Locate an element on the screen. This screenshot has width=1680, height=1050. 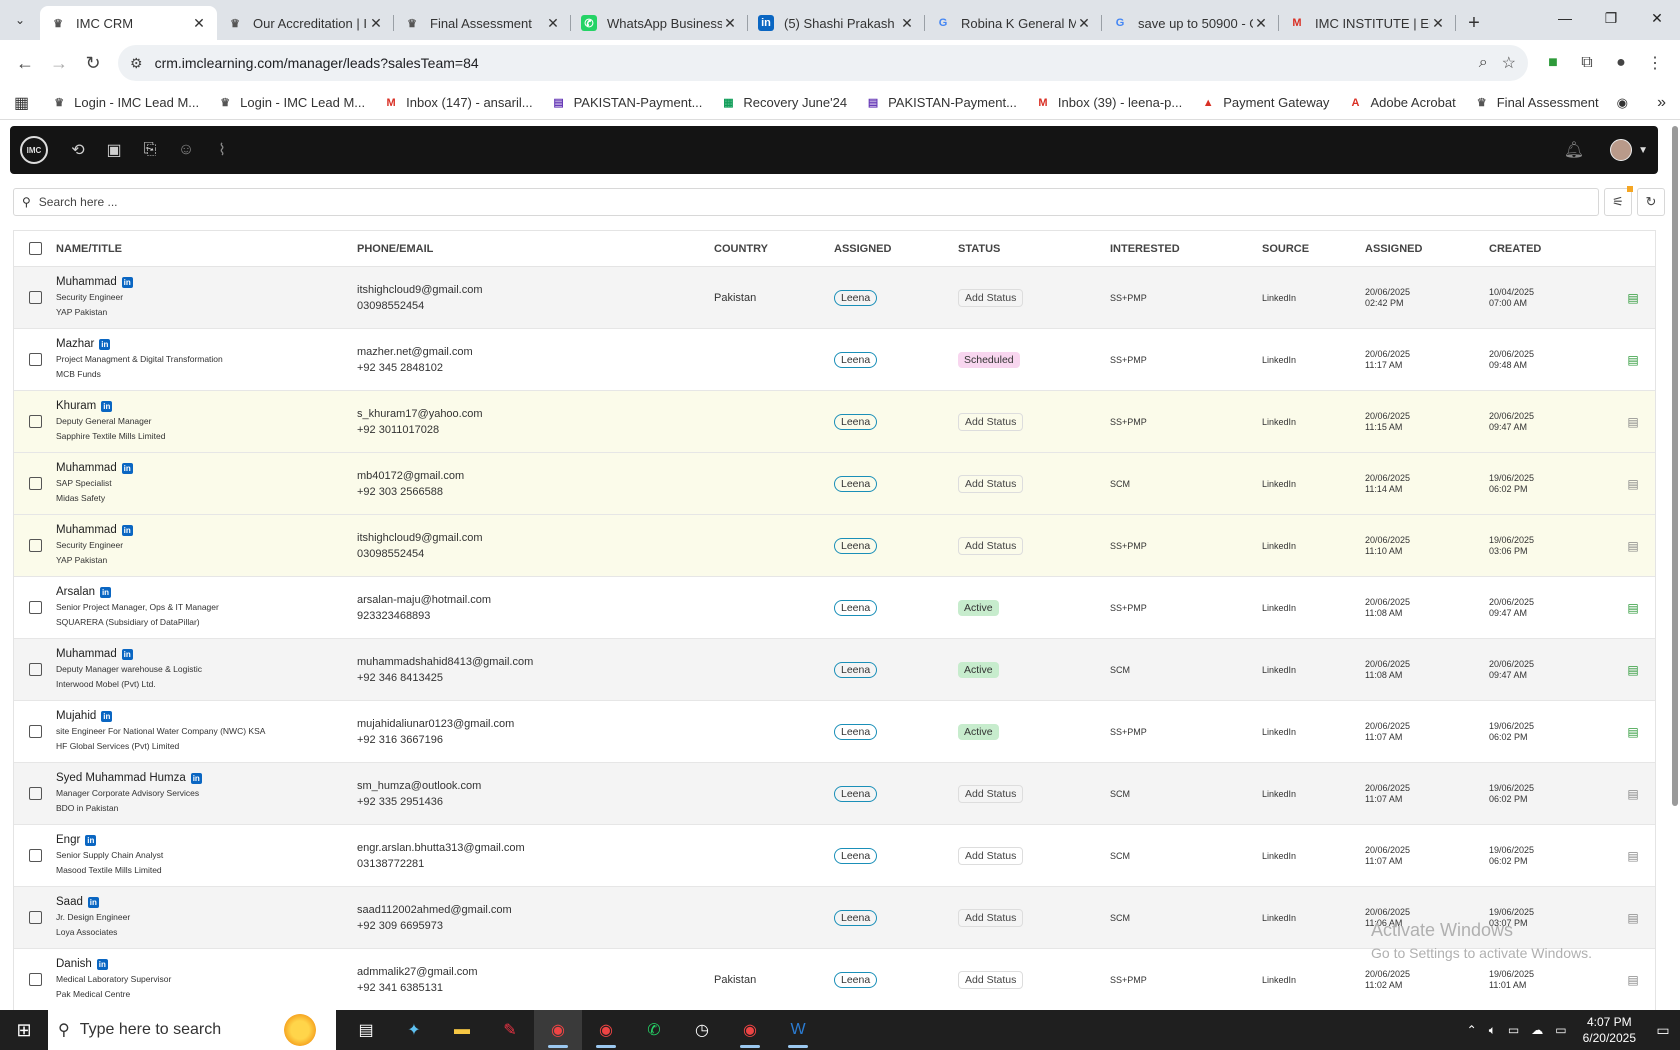
maximize-icon: ❐ is located at coordinates (1611, 17).